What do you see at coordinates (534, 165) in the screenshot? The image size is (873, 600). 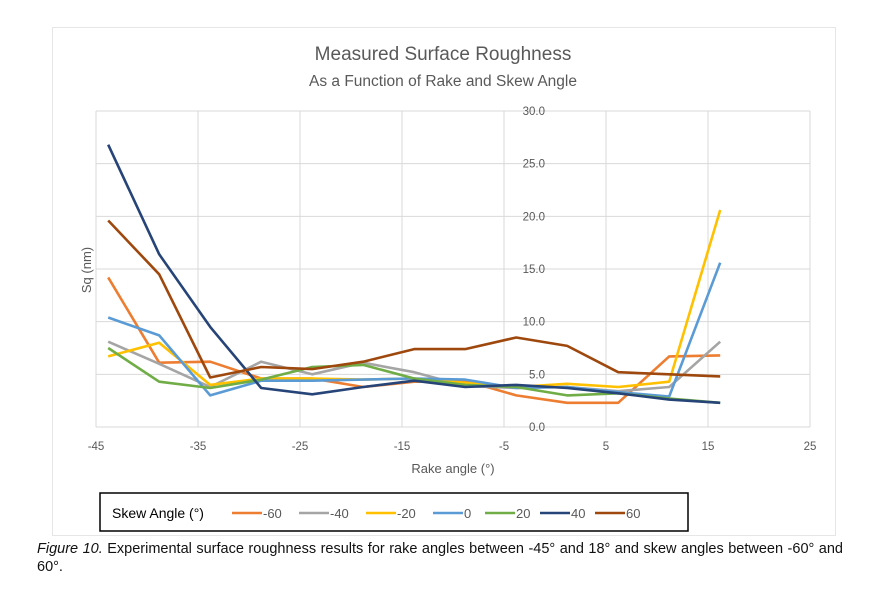 I see `y-tick-label: 25.0` at bounding box center [534, 165].